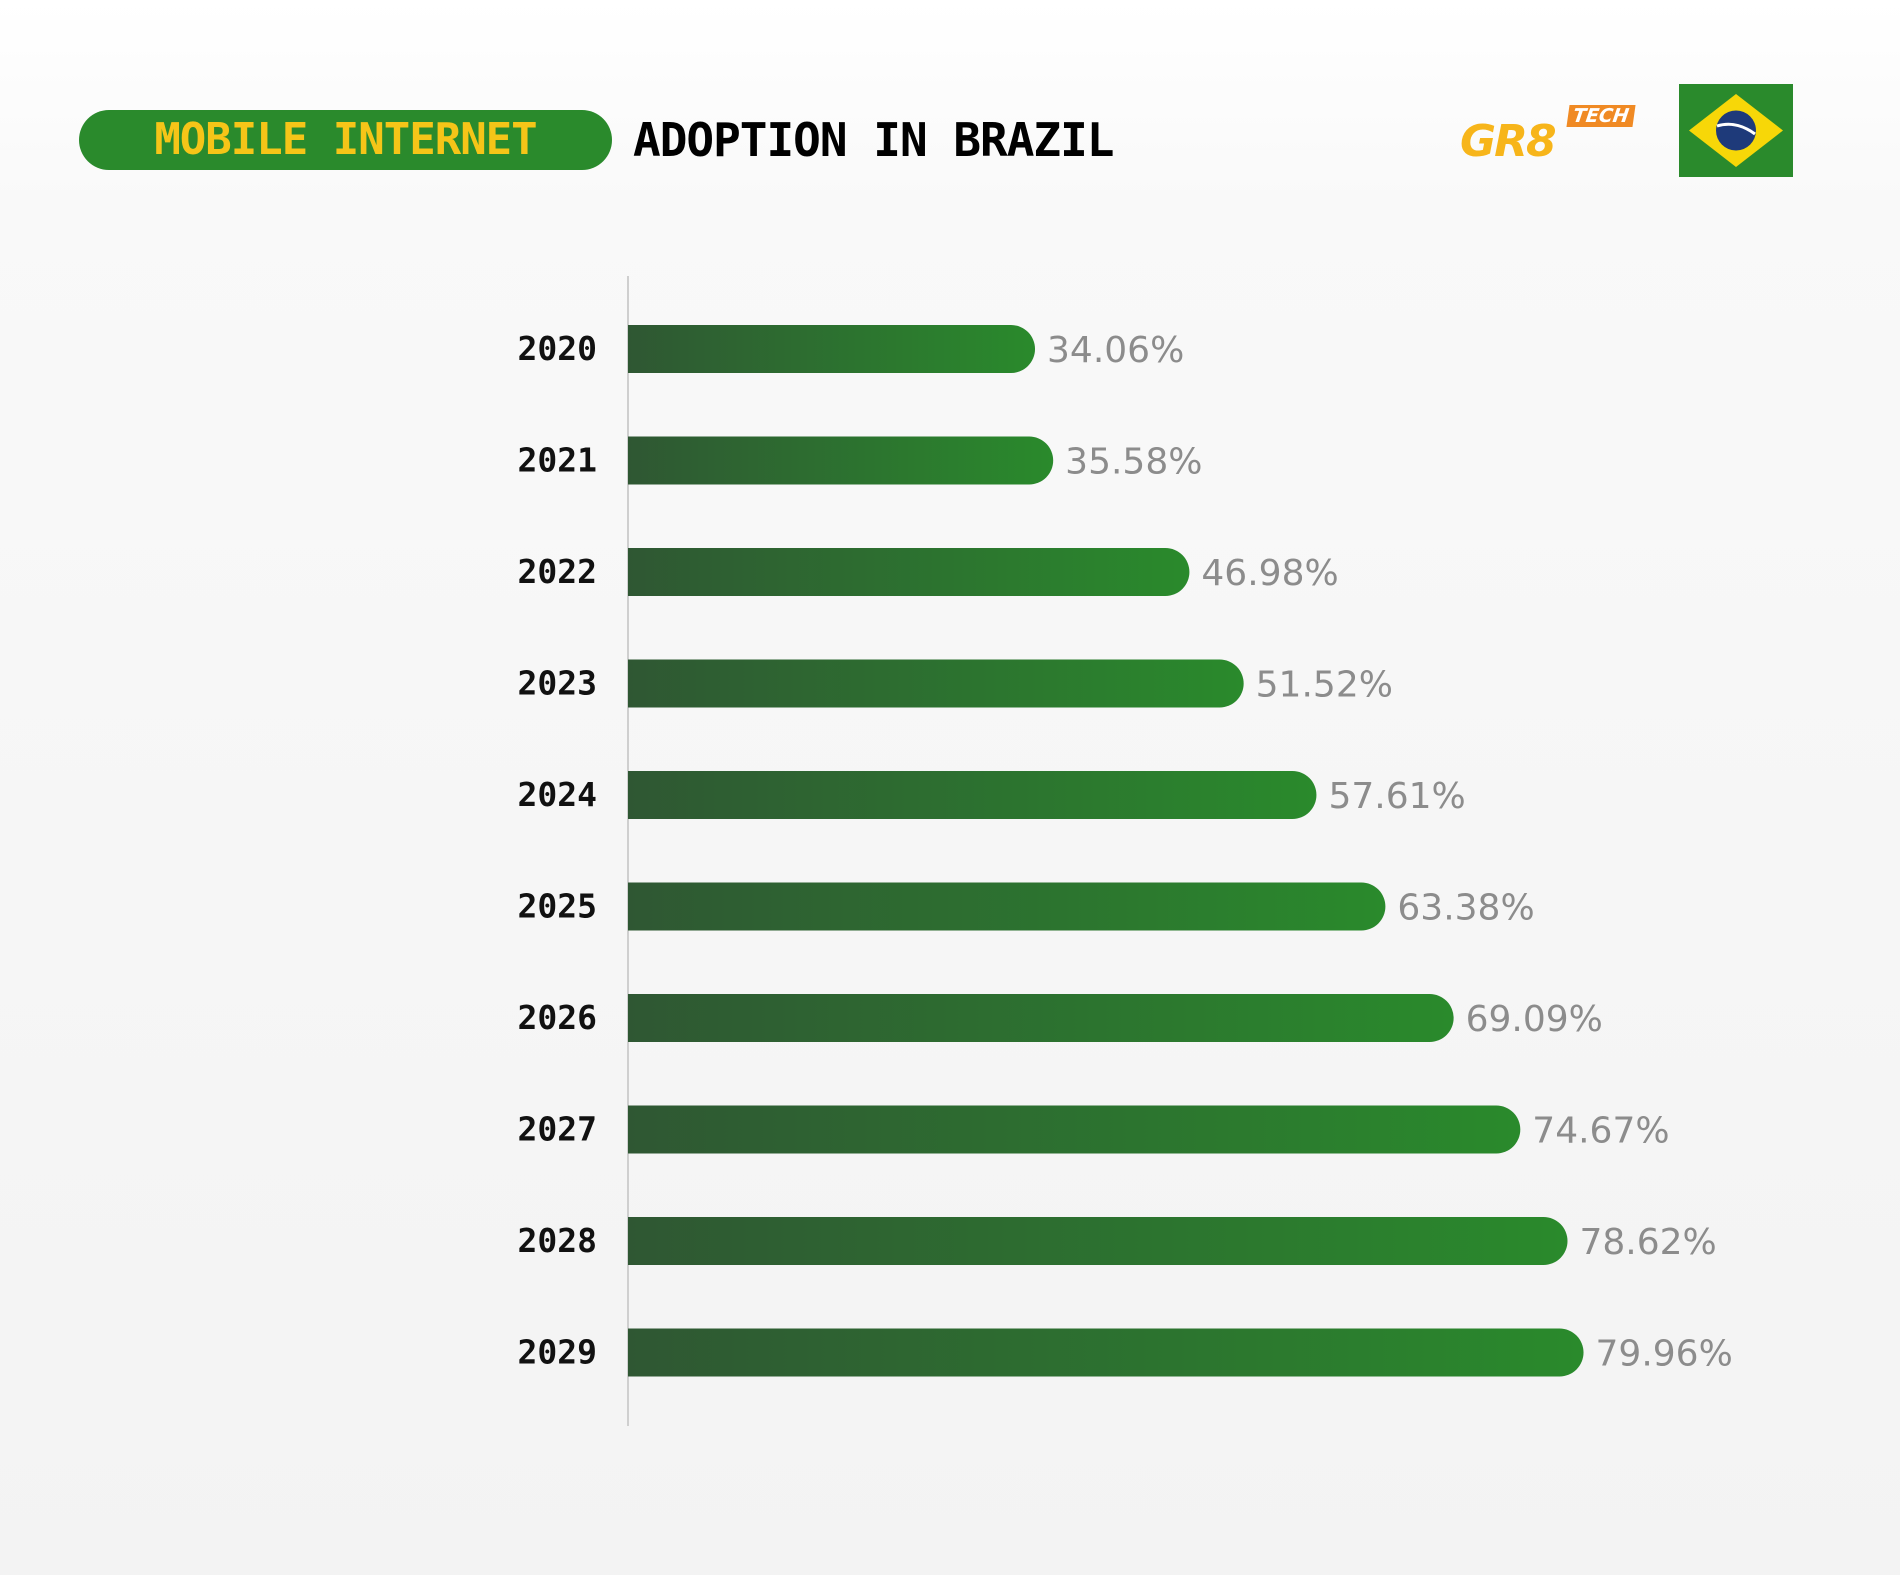  I want to click on value-label: 46.98%, so click(1269, 573).